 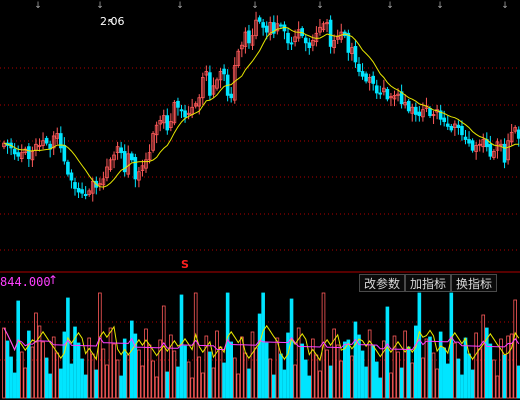 I want to click on volume-moving-average-long, so click(x=261, y=339).